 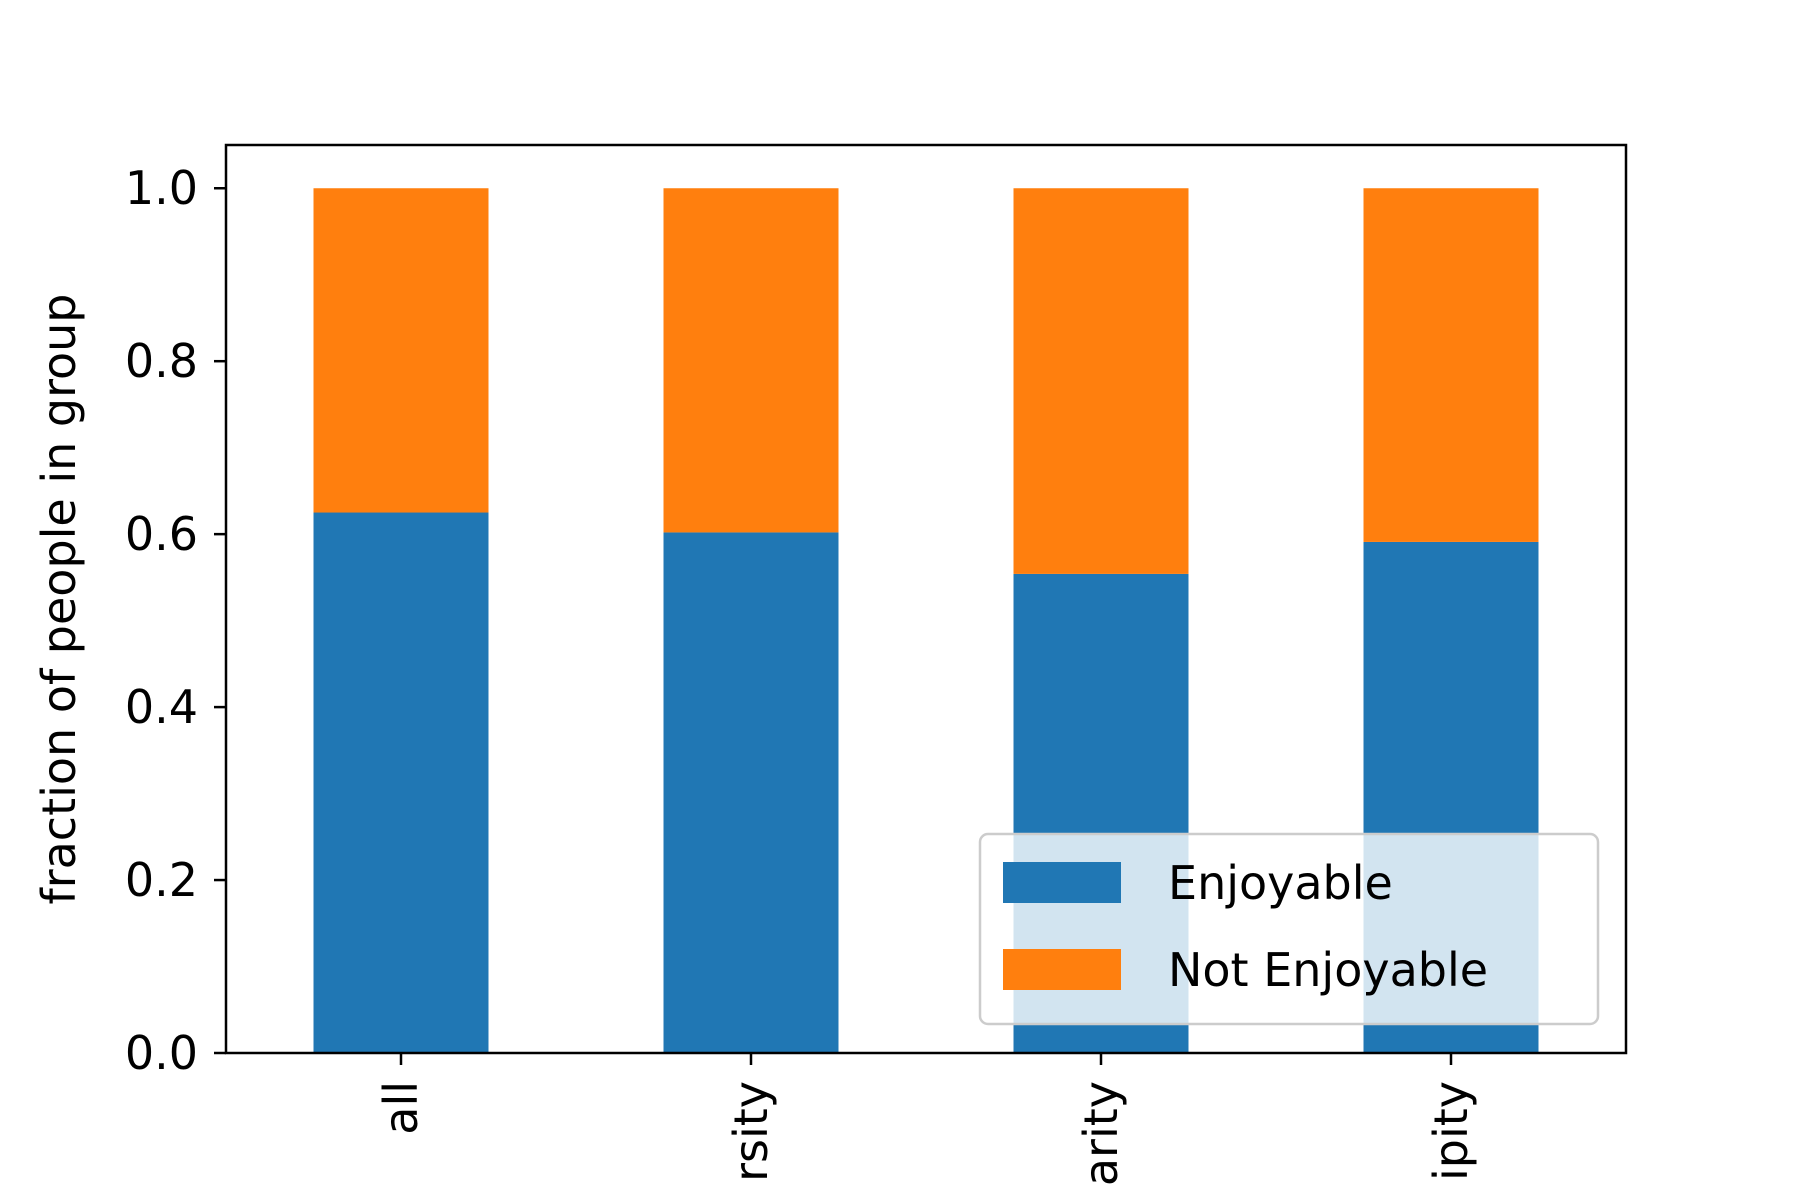 I want to click on bar-not-enjoyable-rsity, so click(x=751, y=360).